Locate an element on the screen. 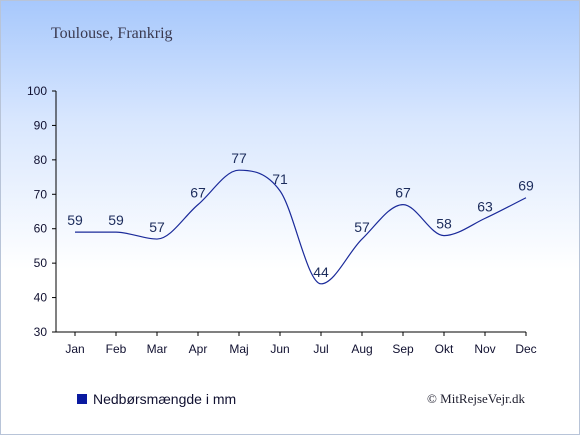 This screenshot has height=435, width=580. x-tick-label: Dec is located at coordinates (525, 349).